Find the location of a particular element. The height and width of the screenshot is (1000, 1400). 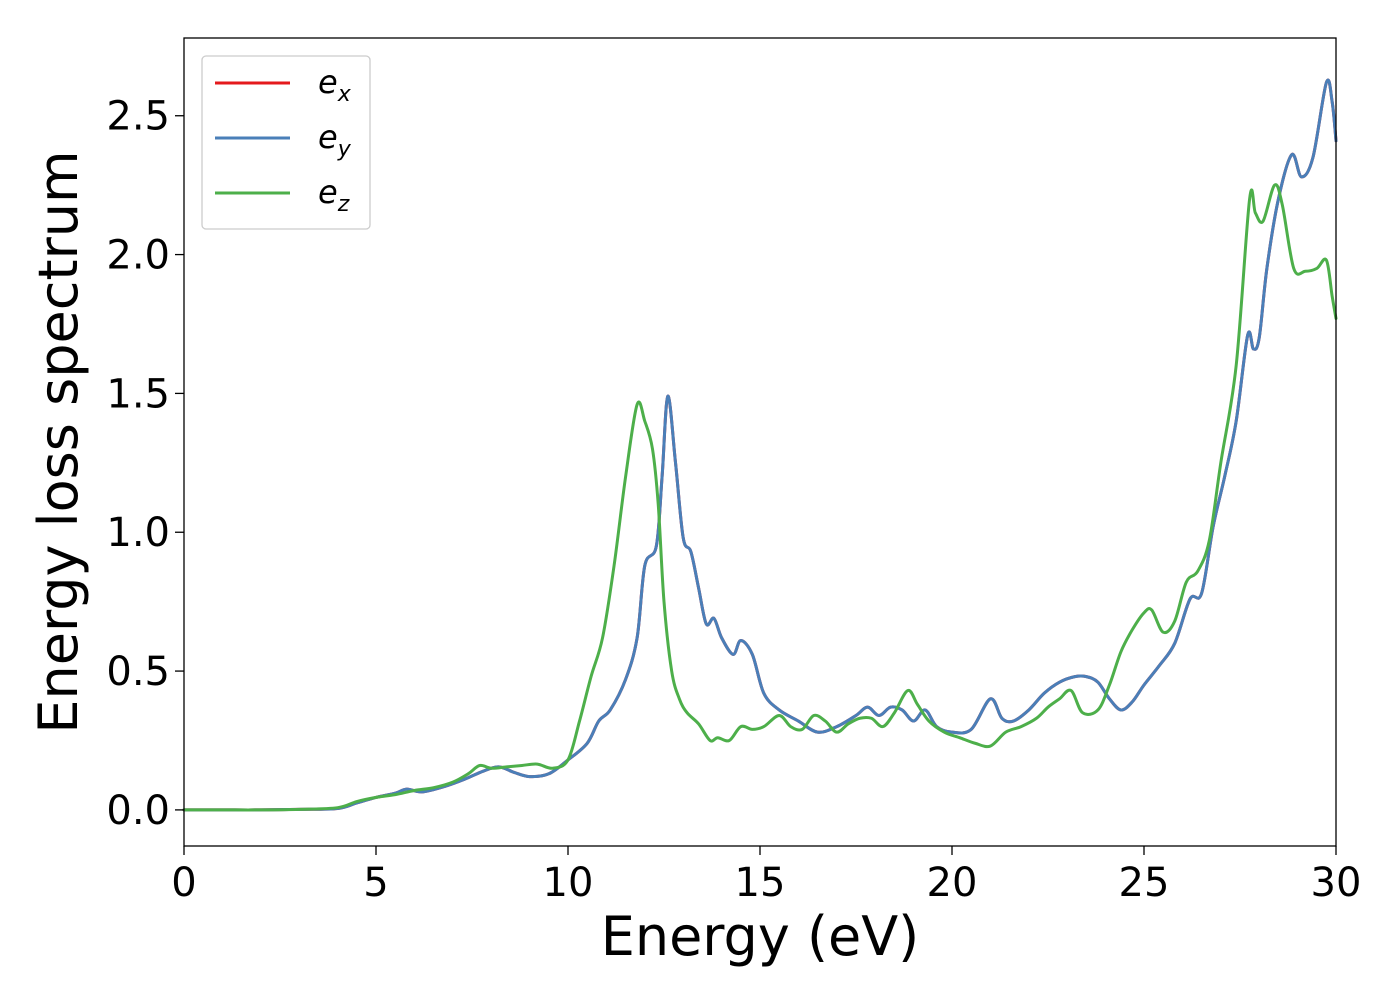

x-tick-label: 10 is located at coordinates (568, 883).